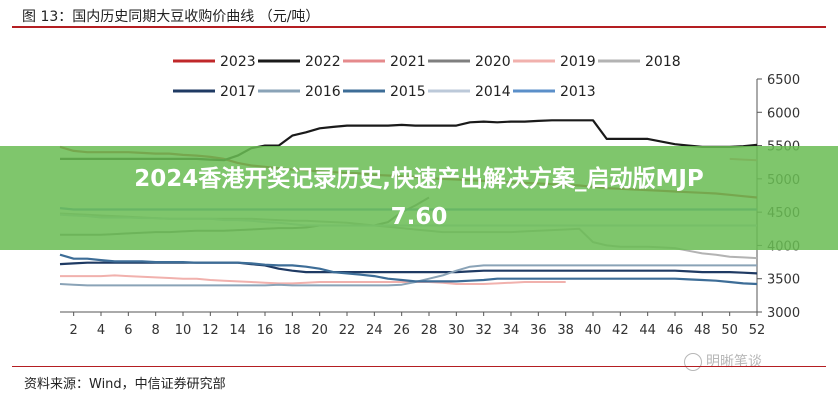 This screenshot has width=838, height=400. What do you see at coordinates (578, 92) in the screenshot?
I see `legend-label-2013: 2013` at bounding box center [578, 92].